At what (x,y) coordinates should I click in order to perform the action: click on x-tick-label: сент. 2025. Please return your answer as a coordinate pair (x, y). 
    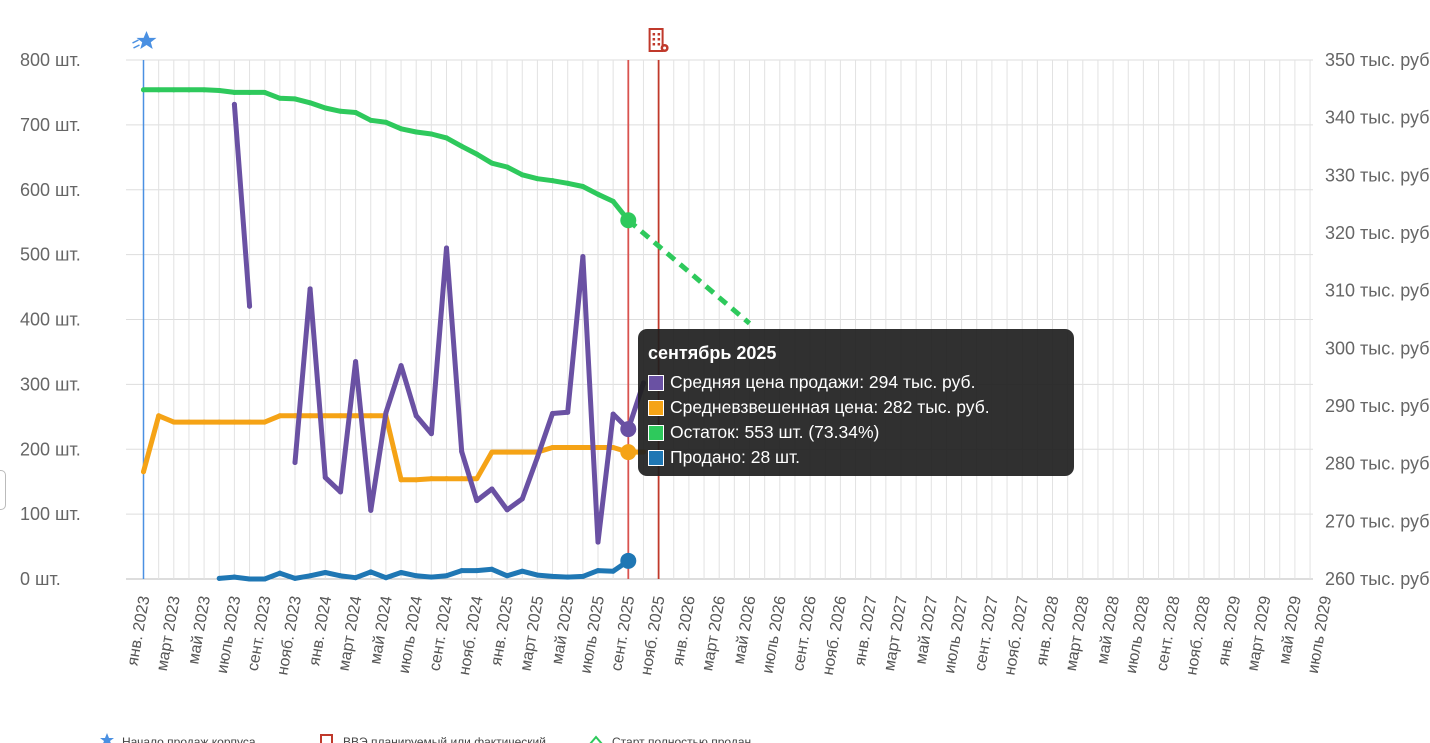
    Looking at the image, I should click on (623, 634).